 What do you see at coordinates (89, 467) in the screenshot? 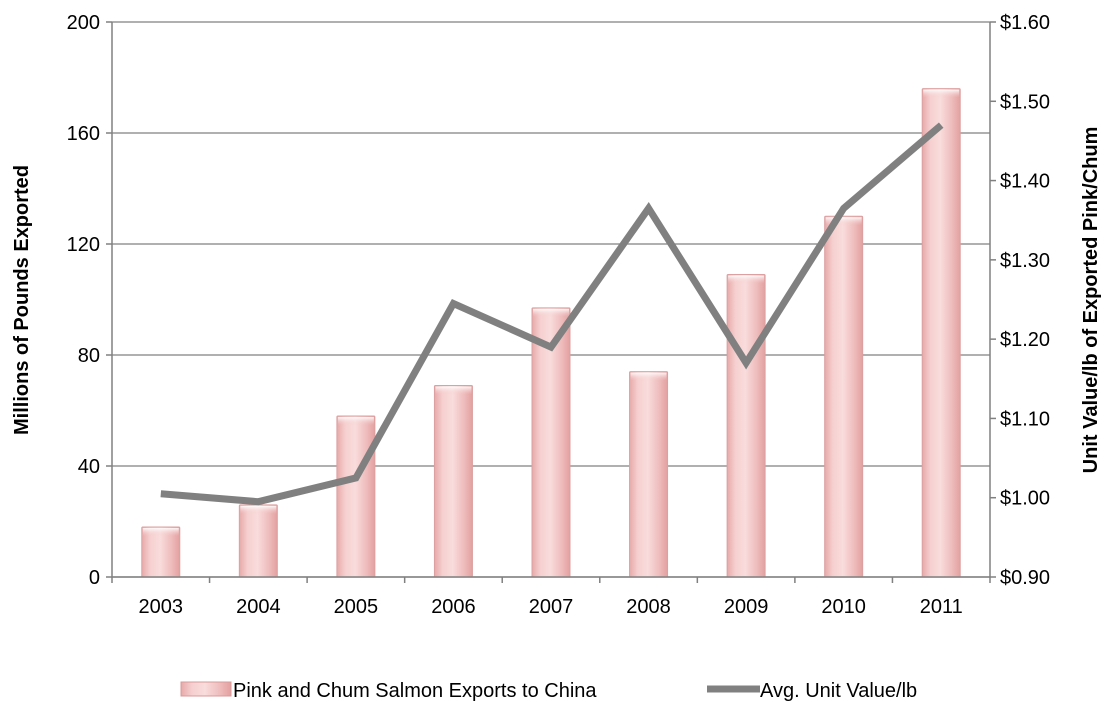
I see `left-tick-label: 40` at bounding box center [89, 467].